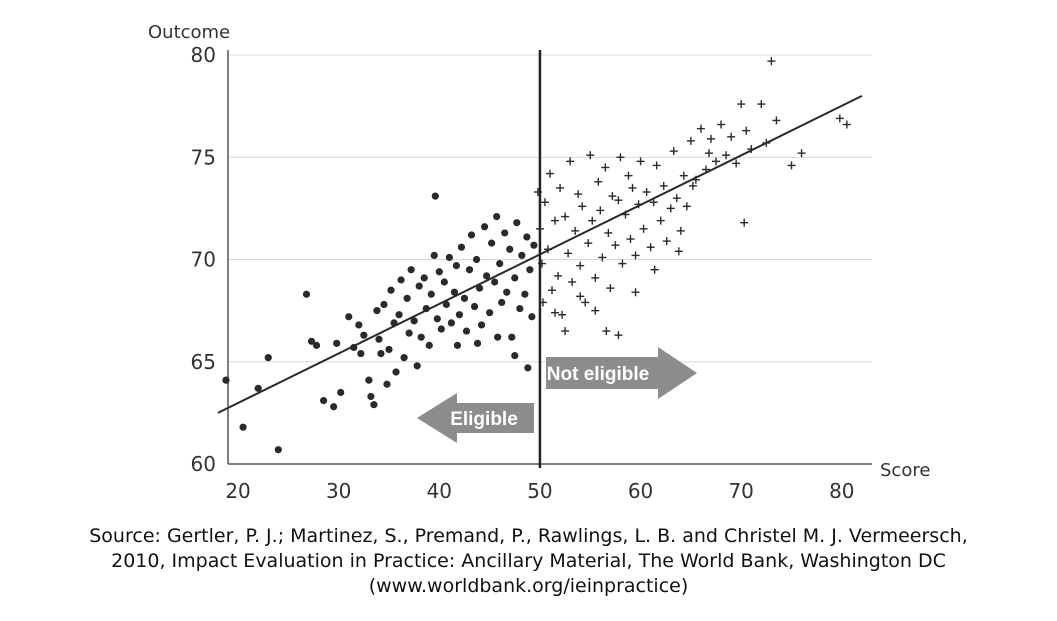 The width and height of the screenshot is (1057, 621). What do you see at coordinates (841, 491) in the screenshot?
I see `x-tick-label-80: 80` at bounding box center [841, 491].